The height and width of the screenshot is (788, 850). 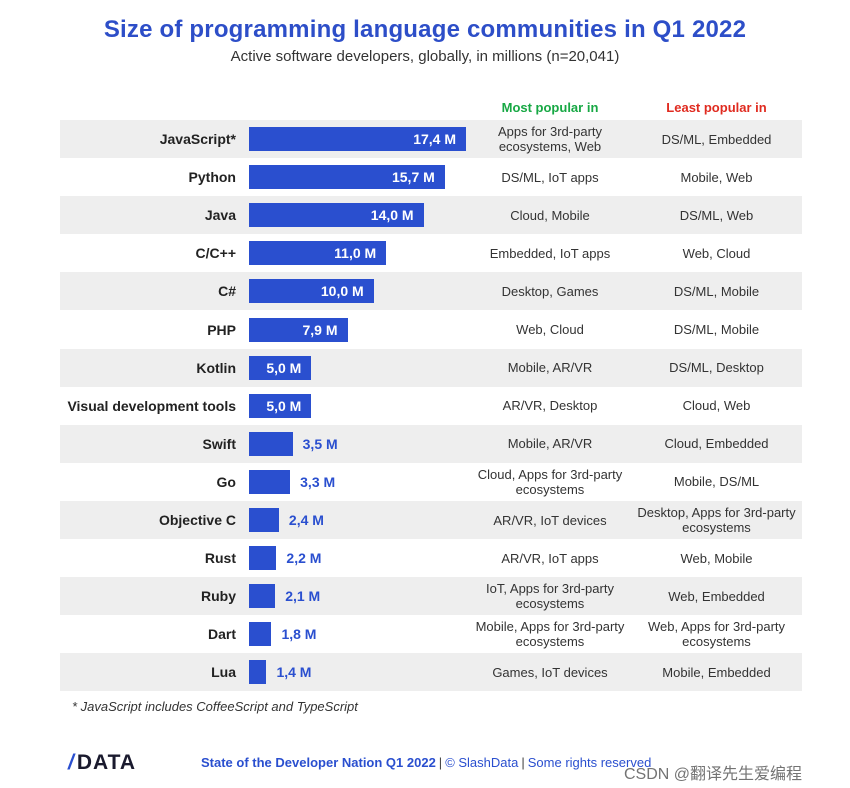 What do you see at coordinates (716, 520) in the screenshot?
I see `least-popular-cell: Desktop, Apps for 3rd-party ecosystems` at bounding box center [716, 520].